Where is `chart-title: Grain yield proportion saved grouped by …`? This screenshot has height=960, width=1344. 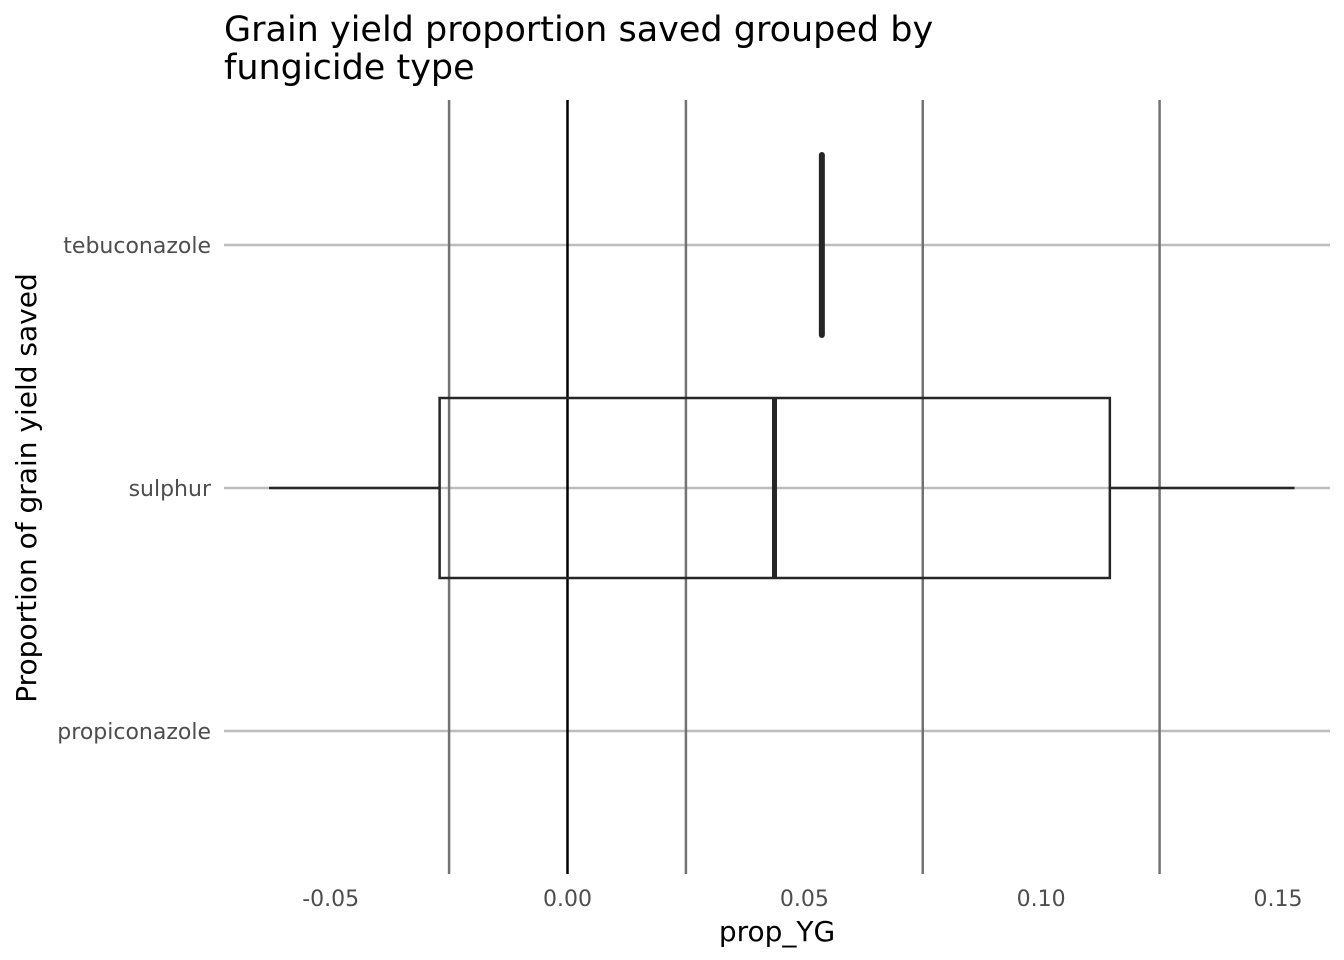 chart-title: Grain yield proportion saved grouped by … is located at coordinates (578, 49).